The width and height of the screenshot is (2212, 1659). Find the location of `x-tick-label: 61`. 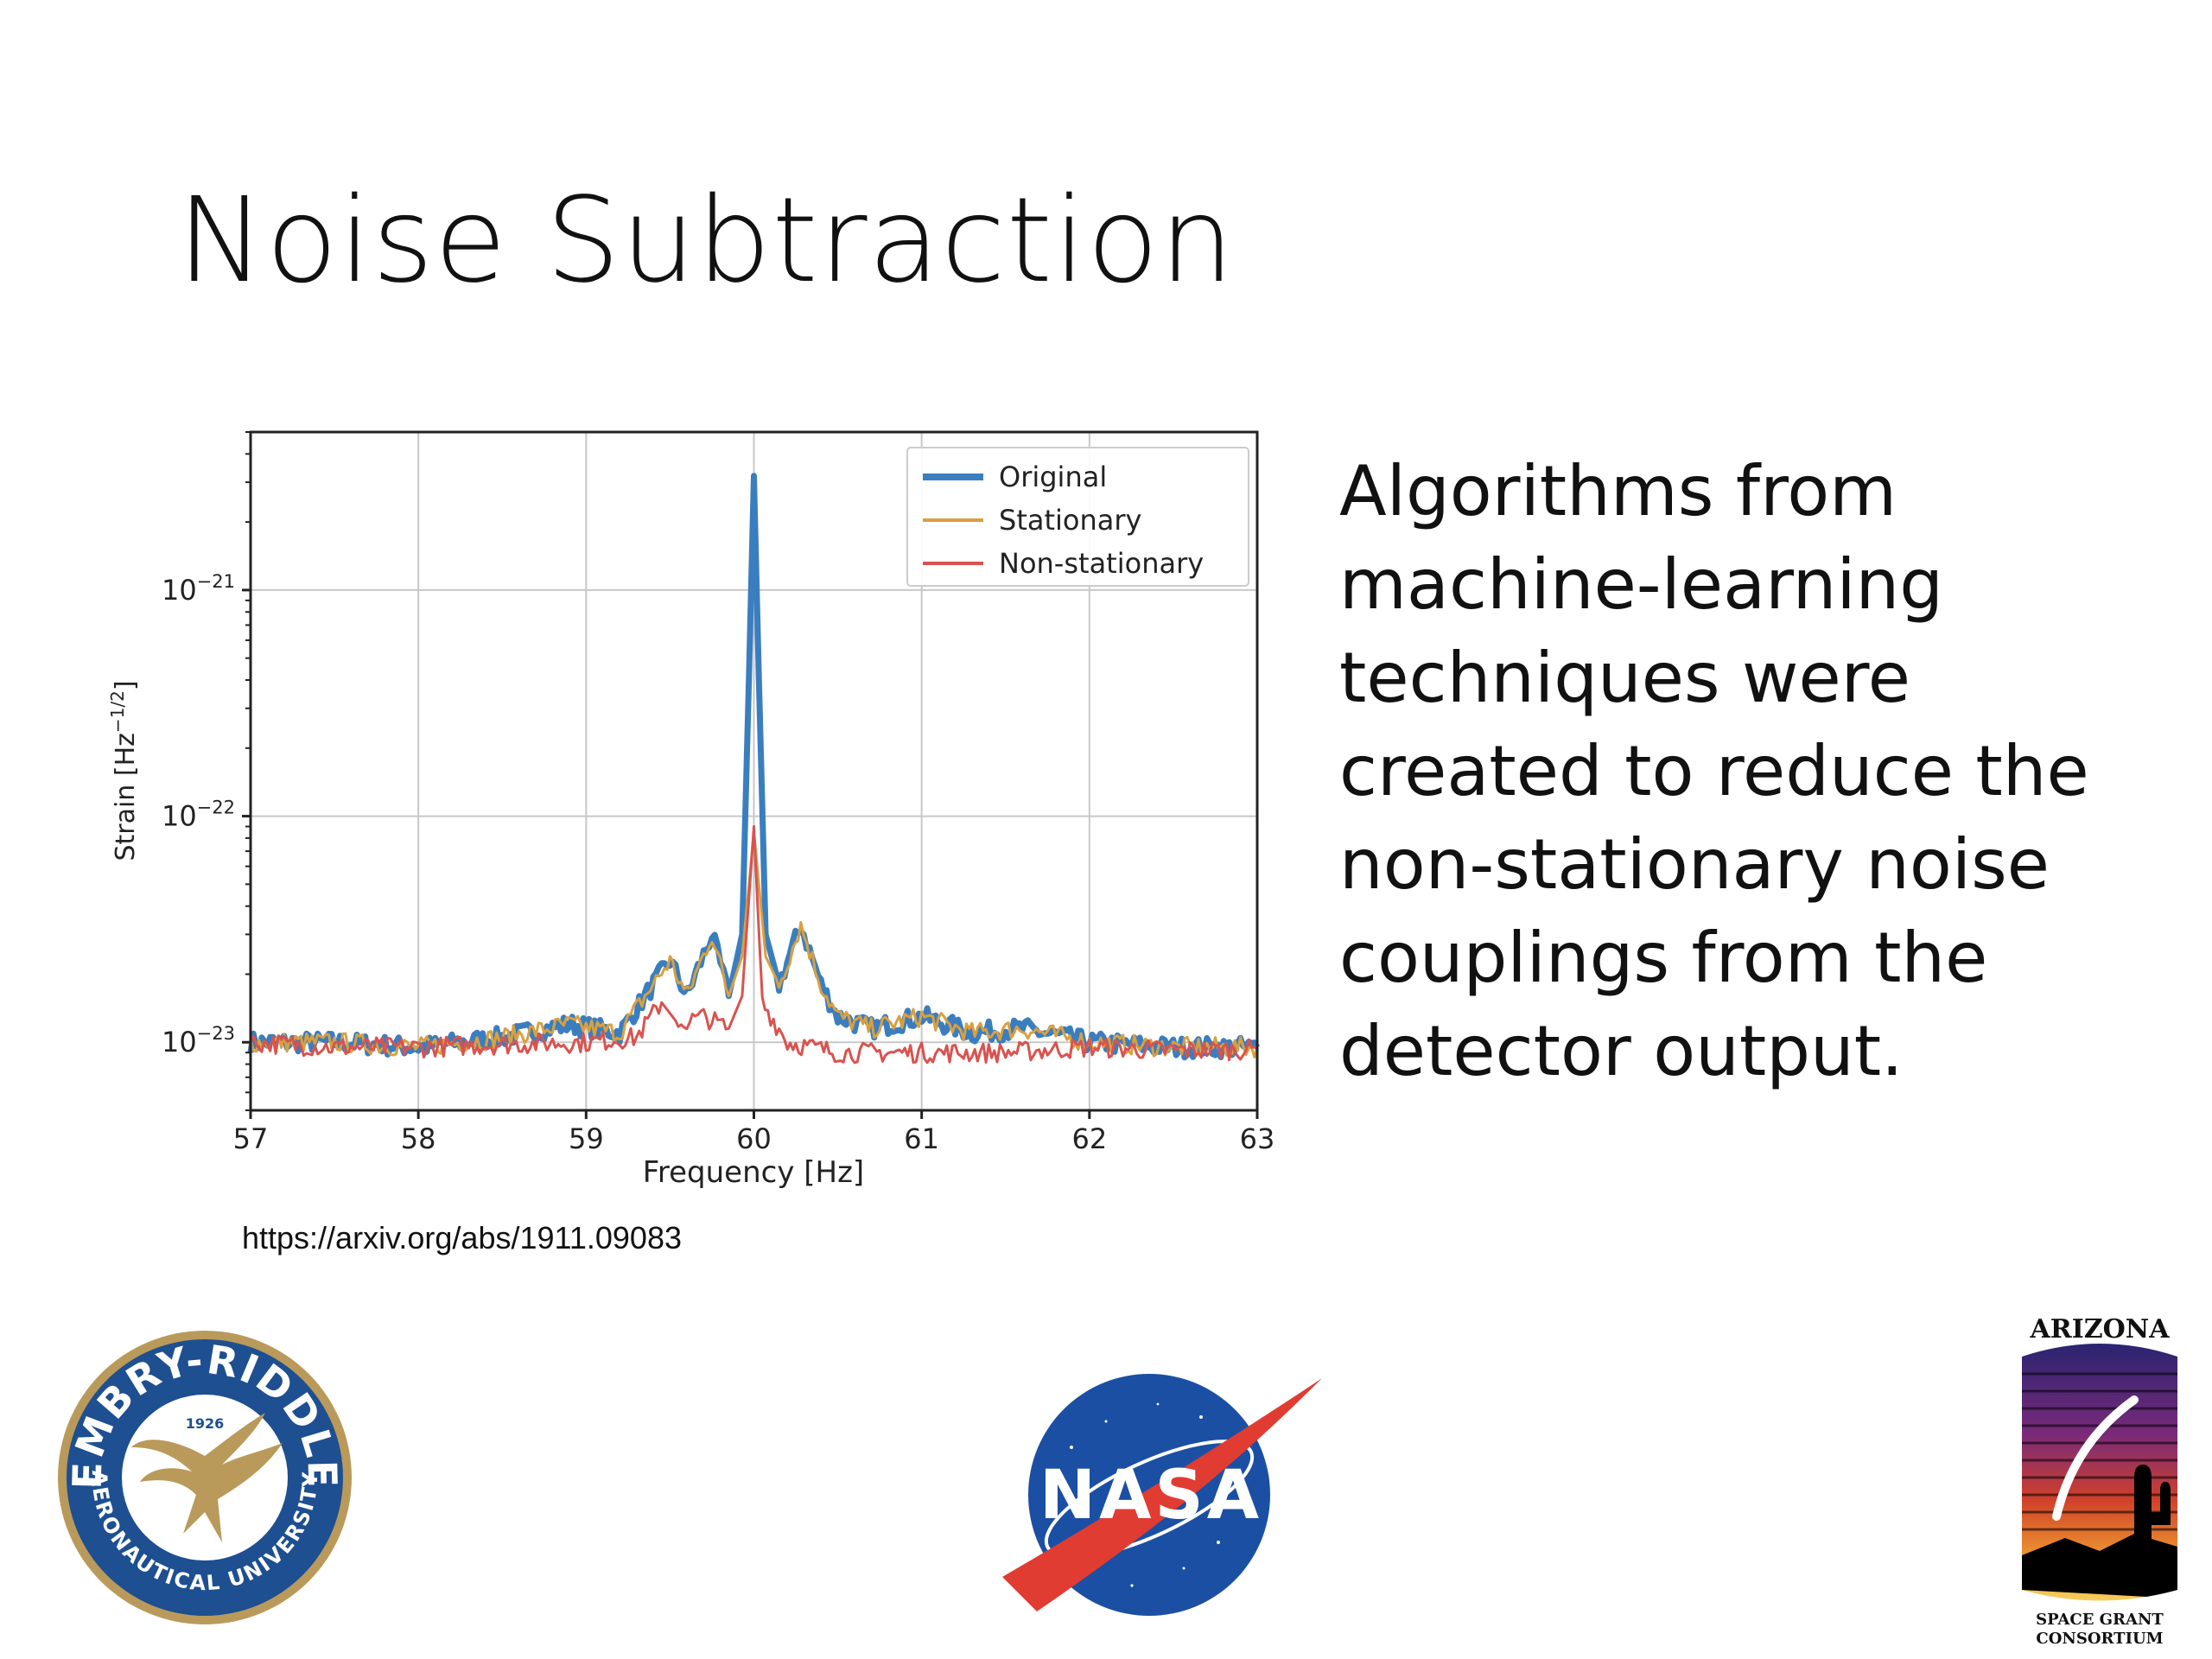

x-tick-label: 61 is located at coordinates (921, 1138).